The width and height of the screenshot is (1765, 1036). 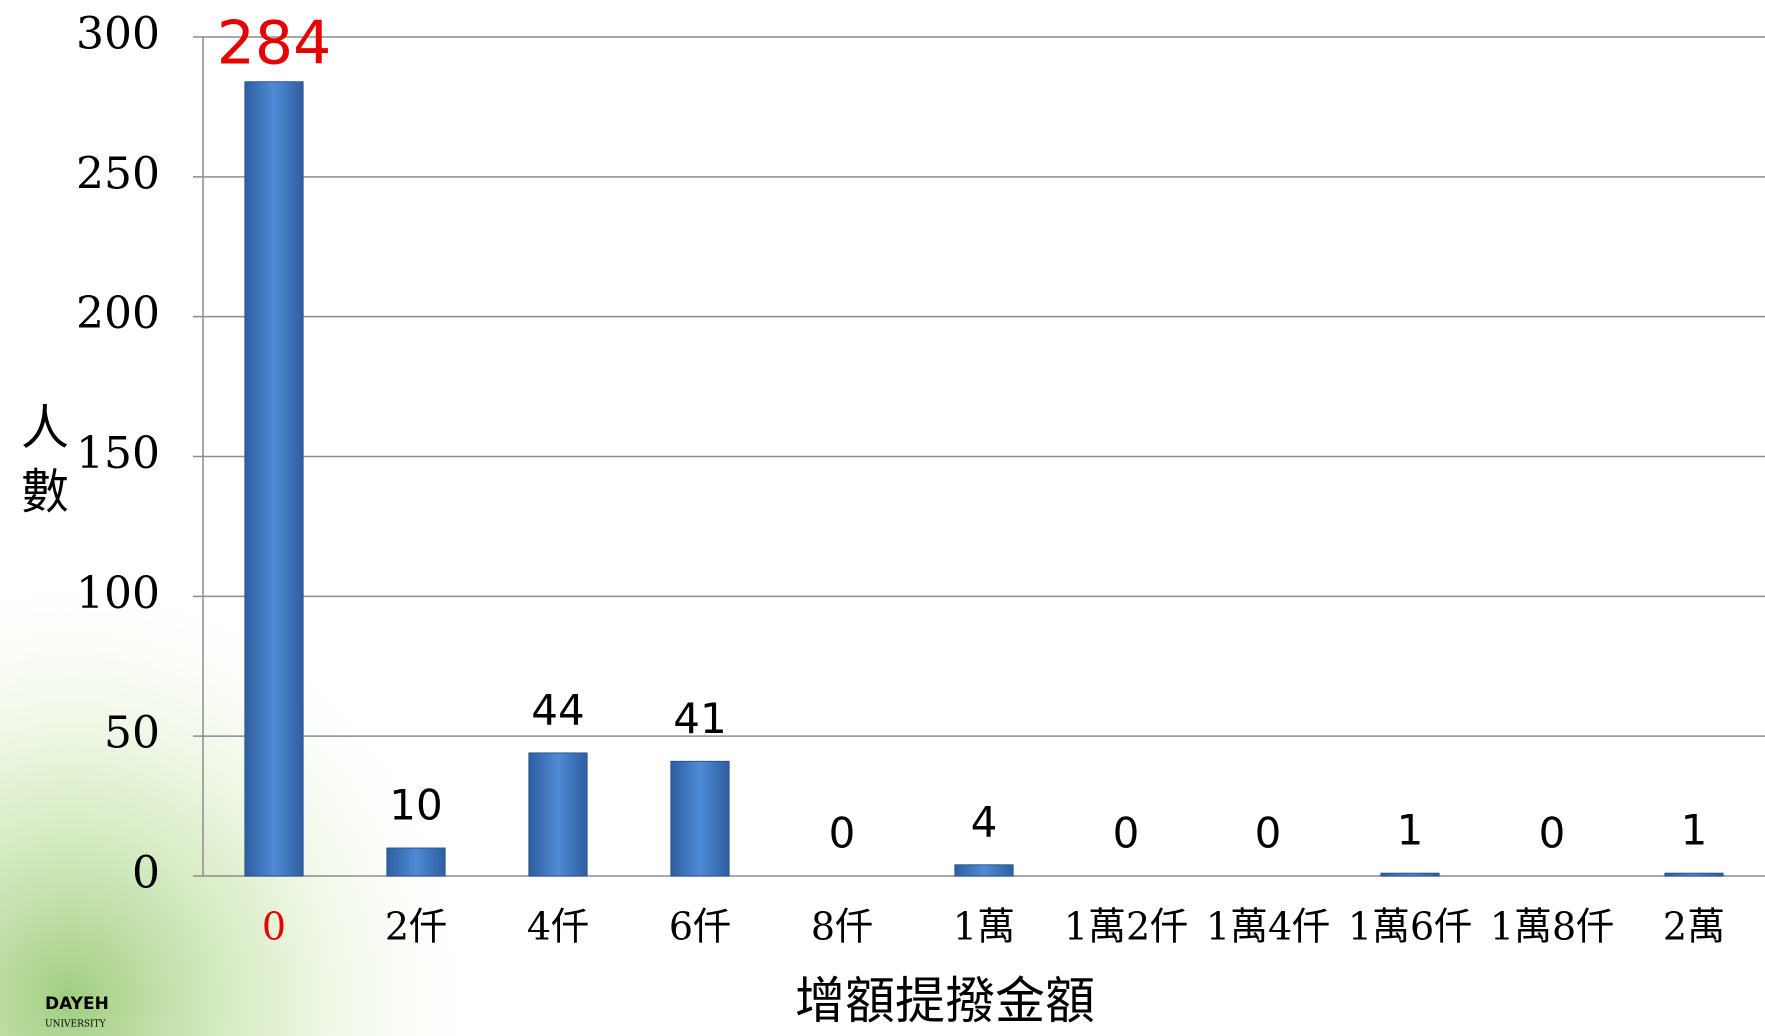 What do you see at coordinates (415, 805) in the screenshot?
I see `value-label: 10` at bounding box center [415, 805].